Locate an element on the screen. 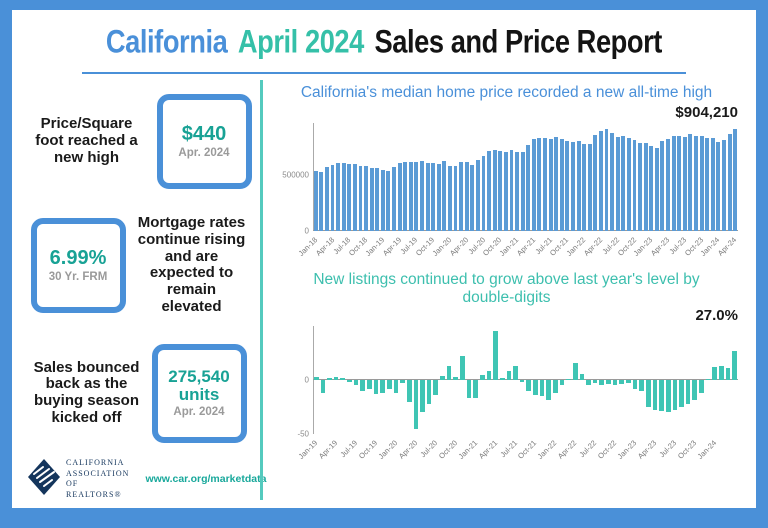 The image size is (768, 528). x-tick-label: Jan-22 is located at coordinates (547, 449).